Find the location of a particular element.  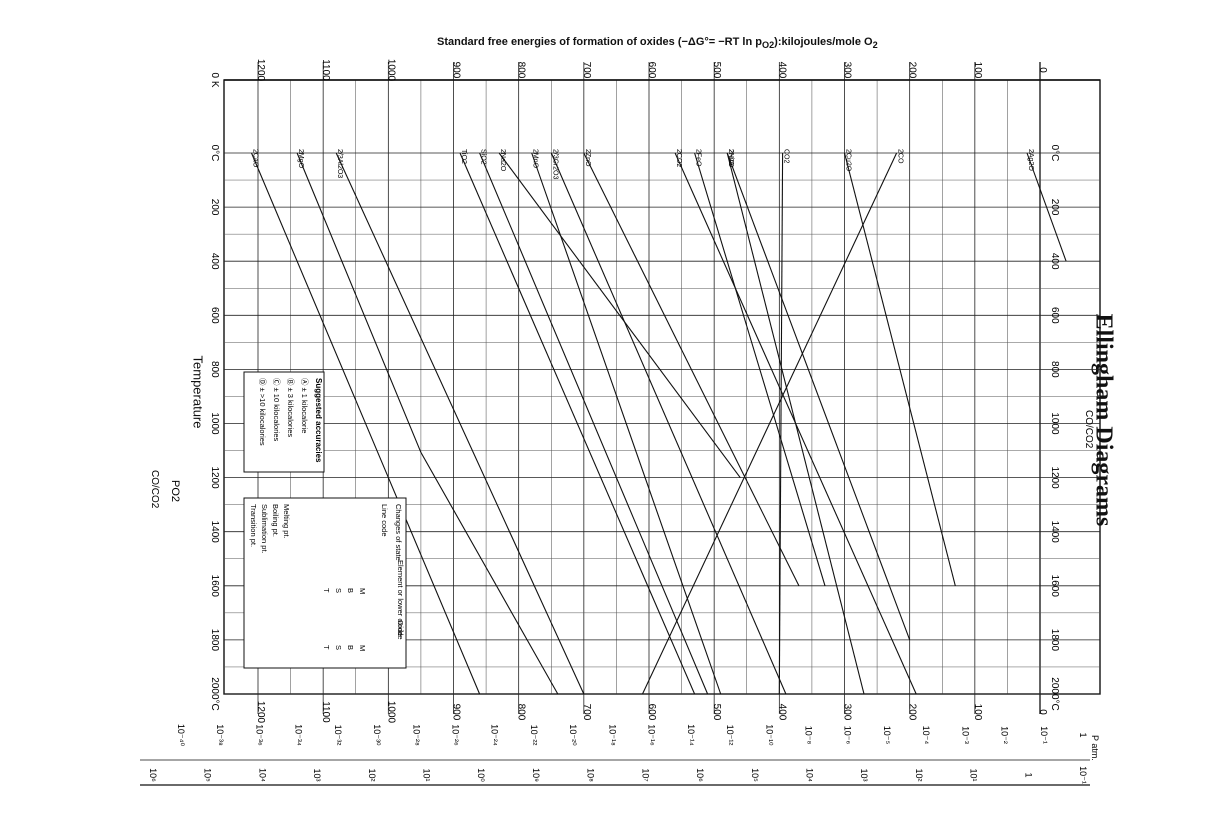

energy-tick-label: 600 is located at coordinates (651, 70).